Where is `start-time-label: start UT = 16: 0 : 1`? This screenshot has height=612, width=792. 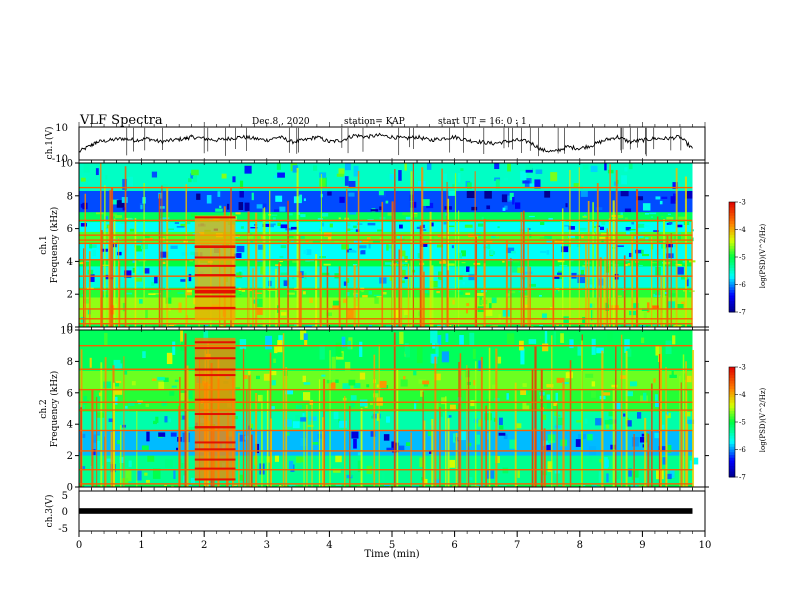 start-time-label: start UT = 16: 0 : 1 is located at coordinates (482, 122).